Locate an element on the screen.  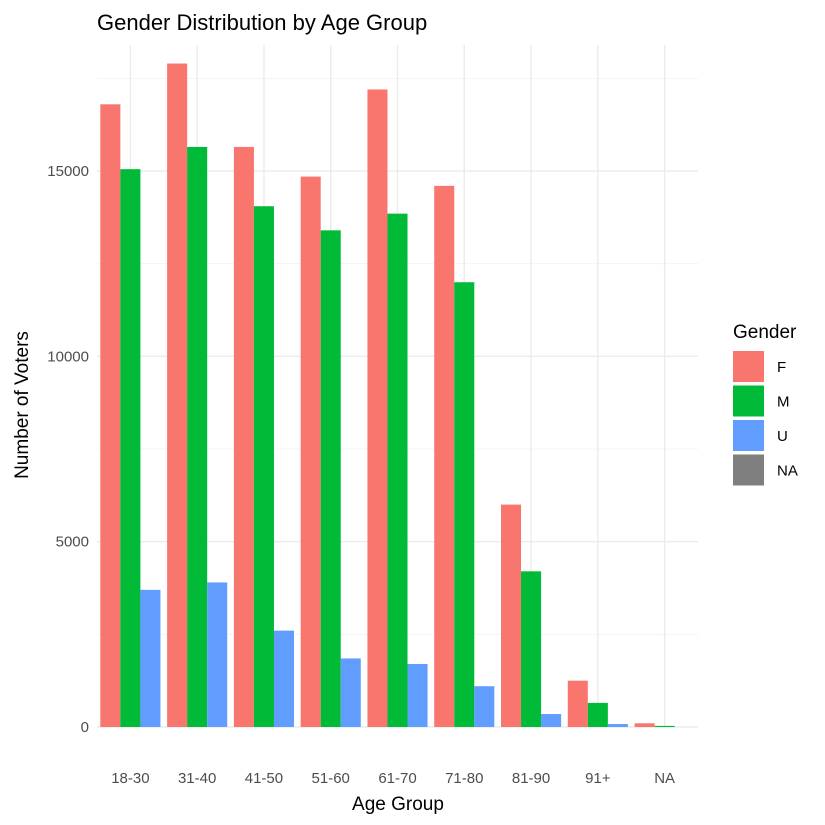
x-axis-title: Age Group is located at coordinates (398, 804).